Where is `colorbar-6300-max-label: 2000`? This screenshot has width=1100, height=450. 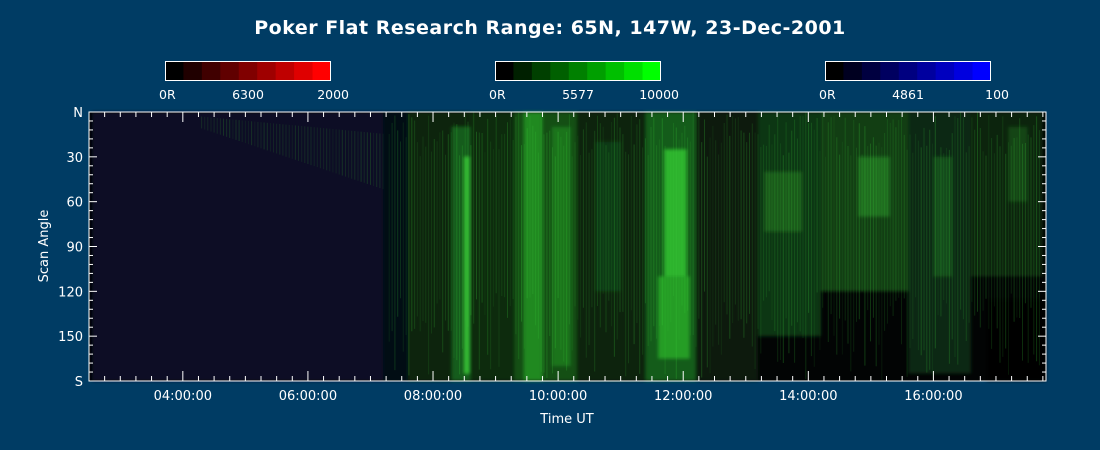 colorbar-6300-max-label: 2000 is located at coordinates (333, 94).